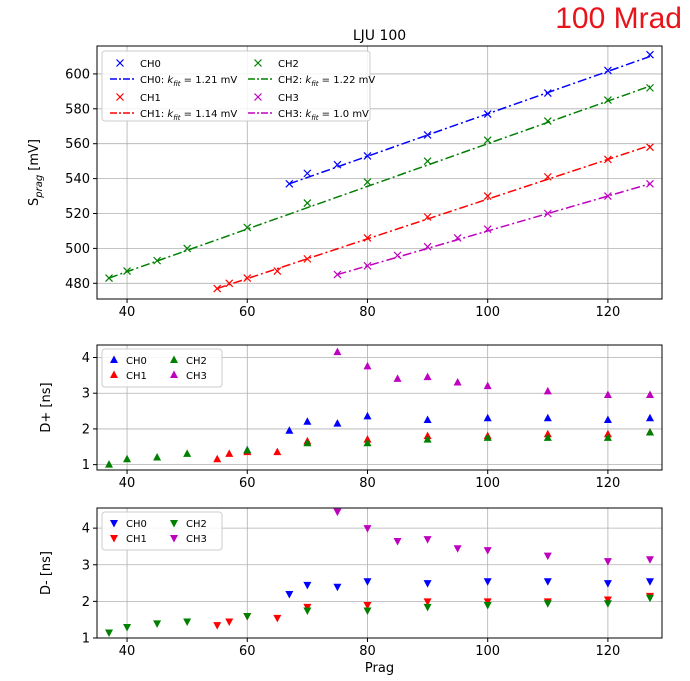 Image resolution: width=690 pixels, height=681 pixels. I want to click on series-ch3, so click(493, 537).